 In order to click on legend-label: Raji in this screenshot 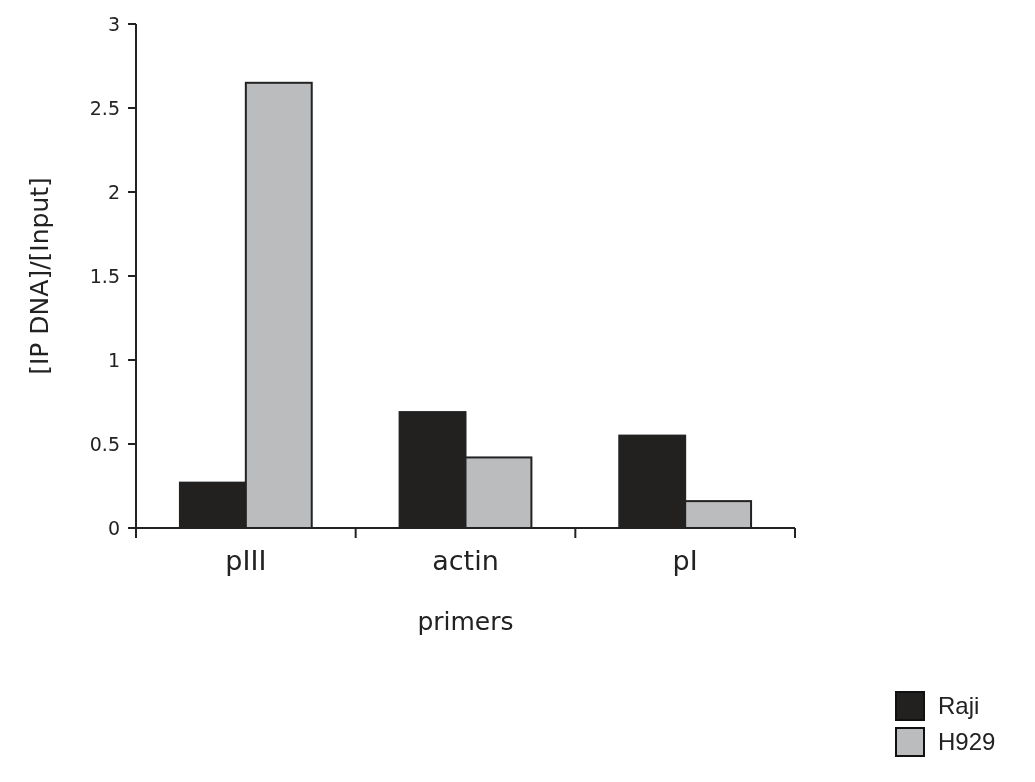, I will do `click(959, 706)`.